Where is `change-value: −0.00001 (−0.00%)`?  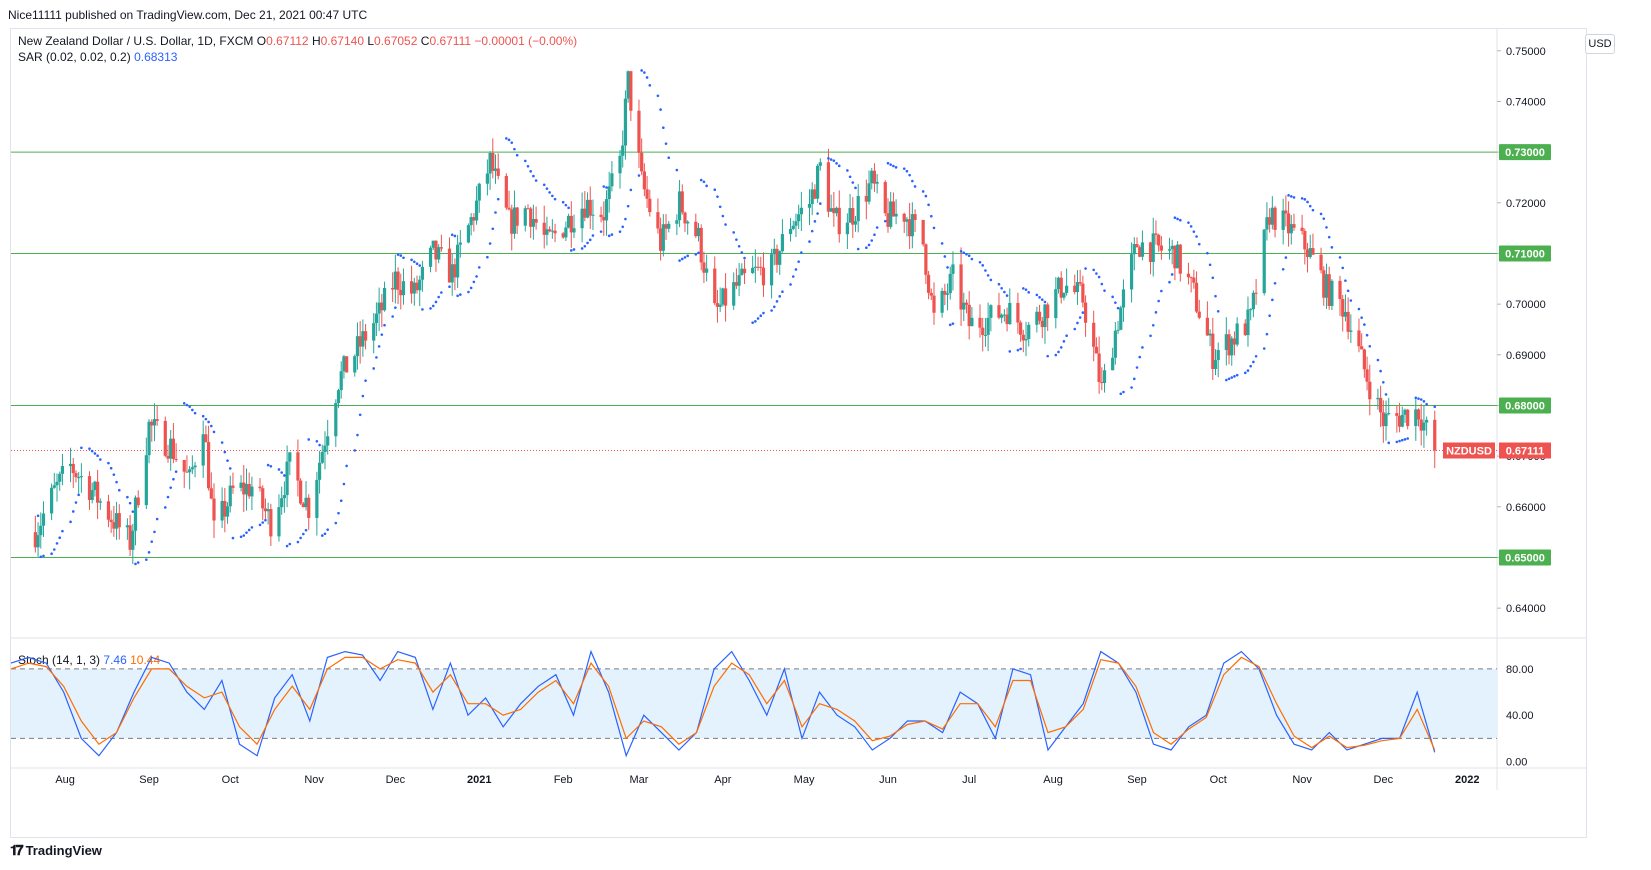
change-value: −0.00001 (−0.00%) is located at coordinates (526, 41).